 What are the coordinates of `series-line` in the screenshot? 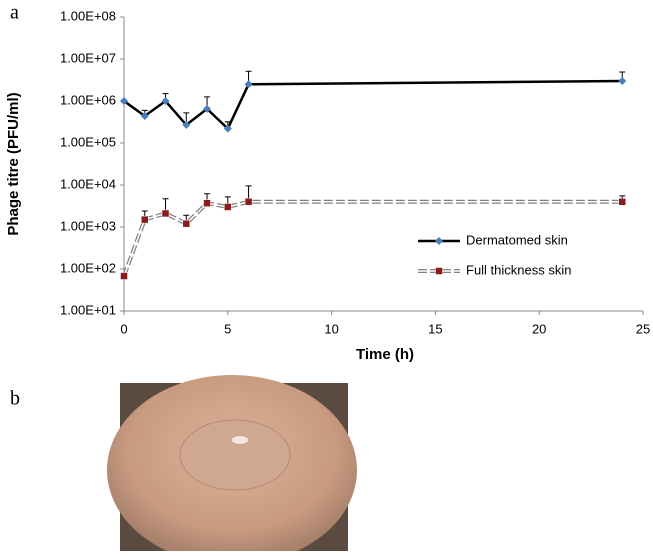 It's located at (373, 105).